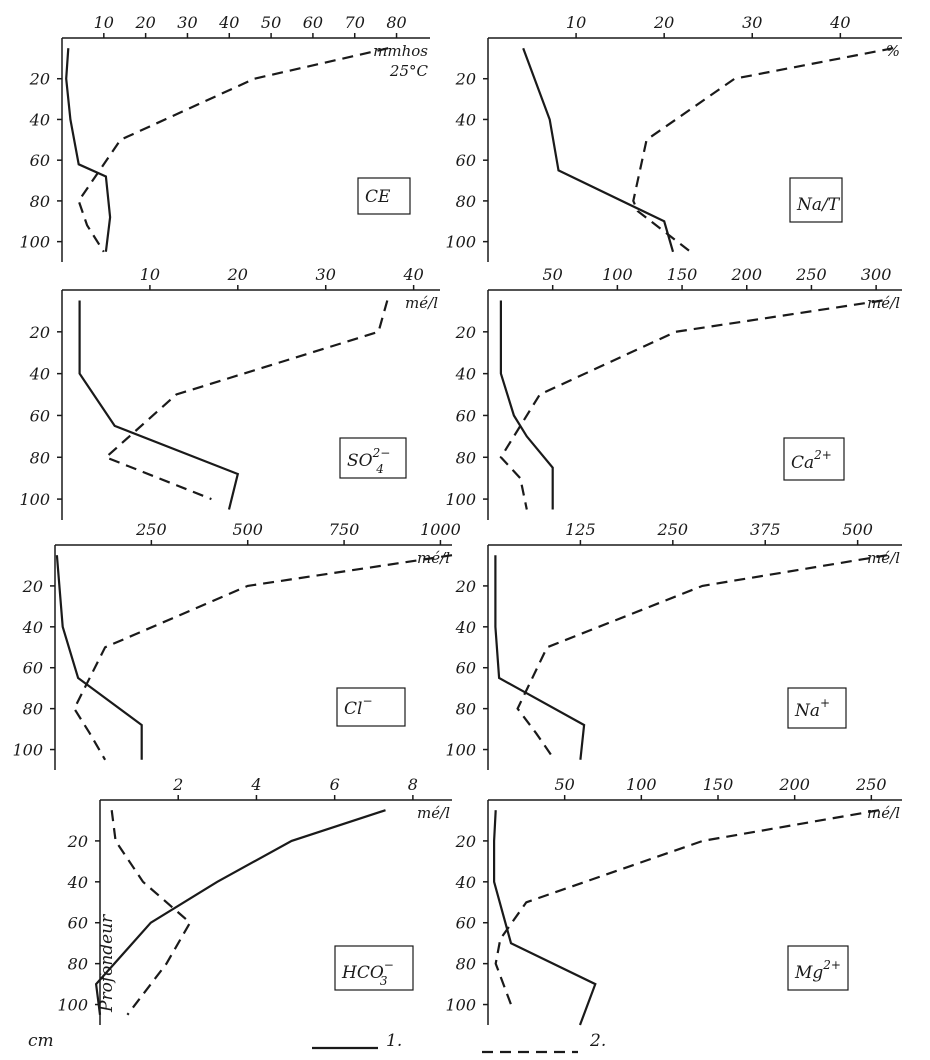 This screenshot has height=1060, width=930. Describe the element at coordinates (313, 22) in the screenshot. I see `x-tick-label: 60` at that location.